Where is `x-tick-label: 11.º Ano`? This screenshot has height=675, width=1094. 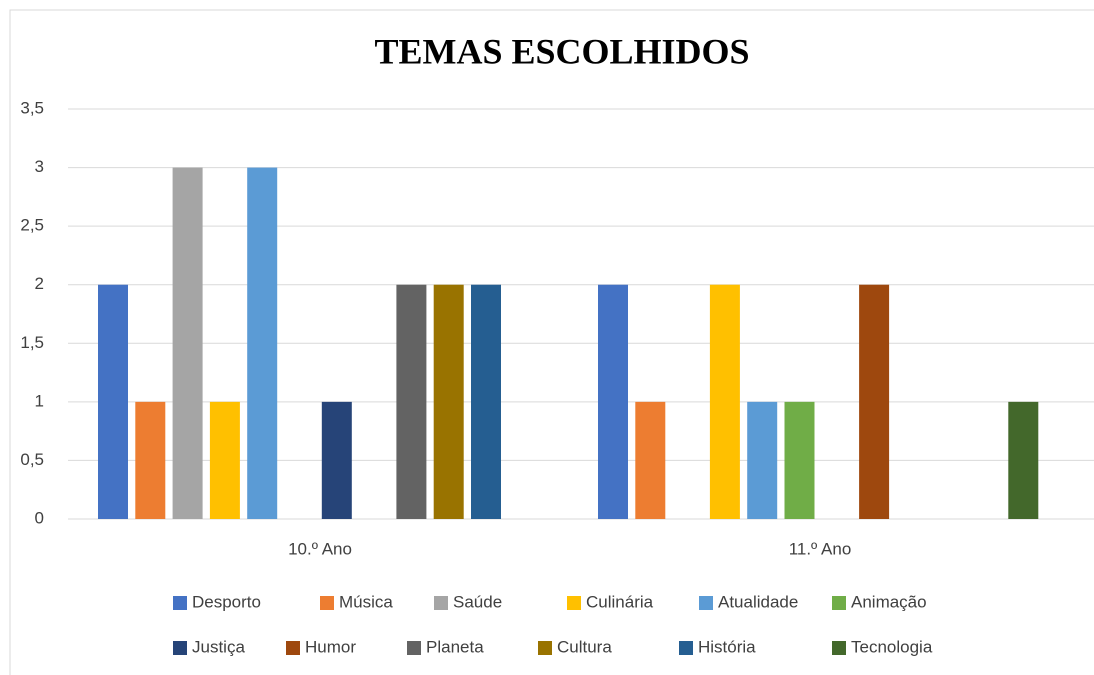
x-tick-label: 11.º Ano is located at coordinates (820, 548).